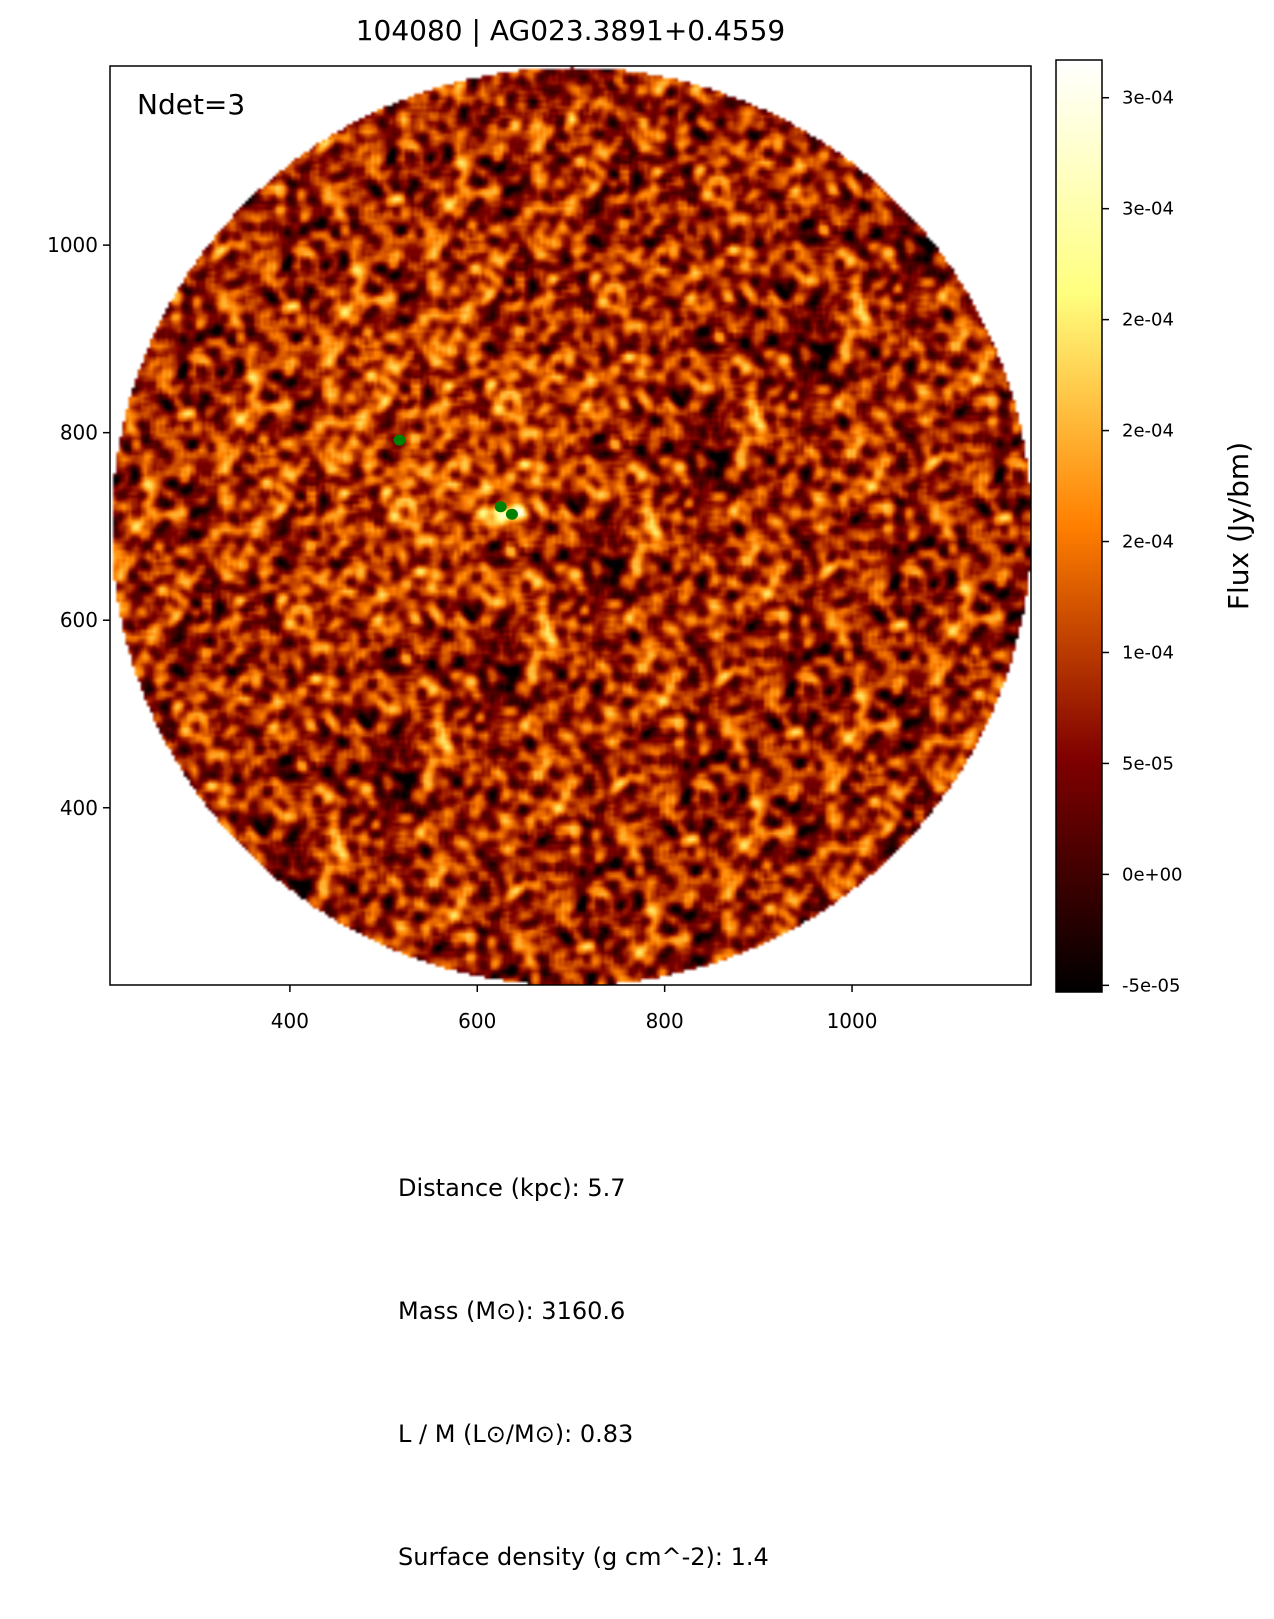  Describe the element at coordinates (1152, 874) in the screenshot. I see `colorbar-tick-label: 0e+00` at that location.